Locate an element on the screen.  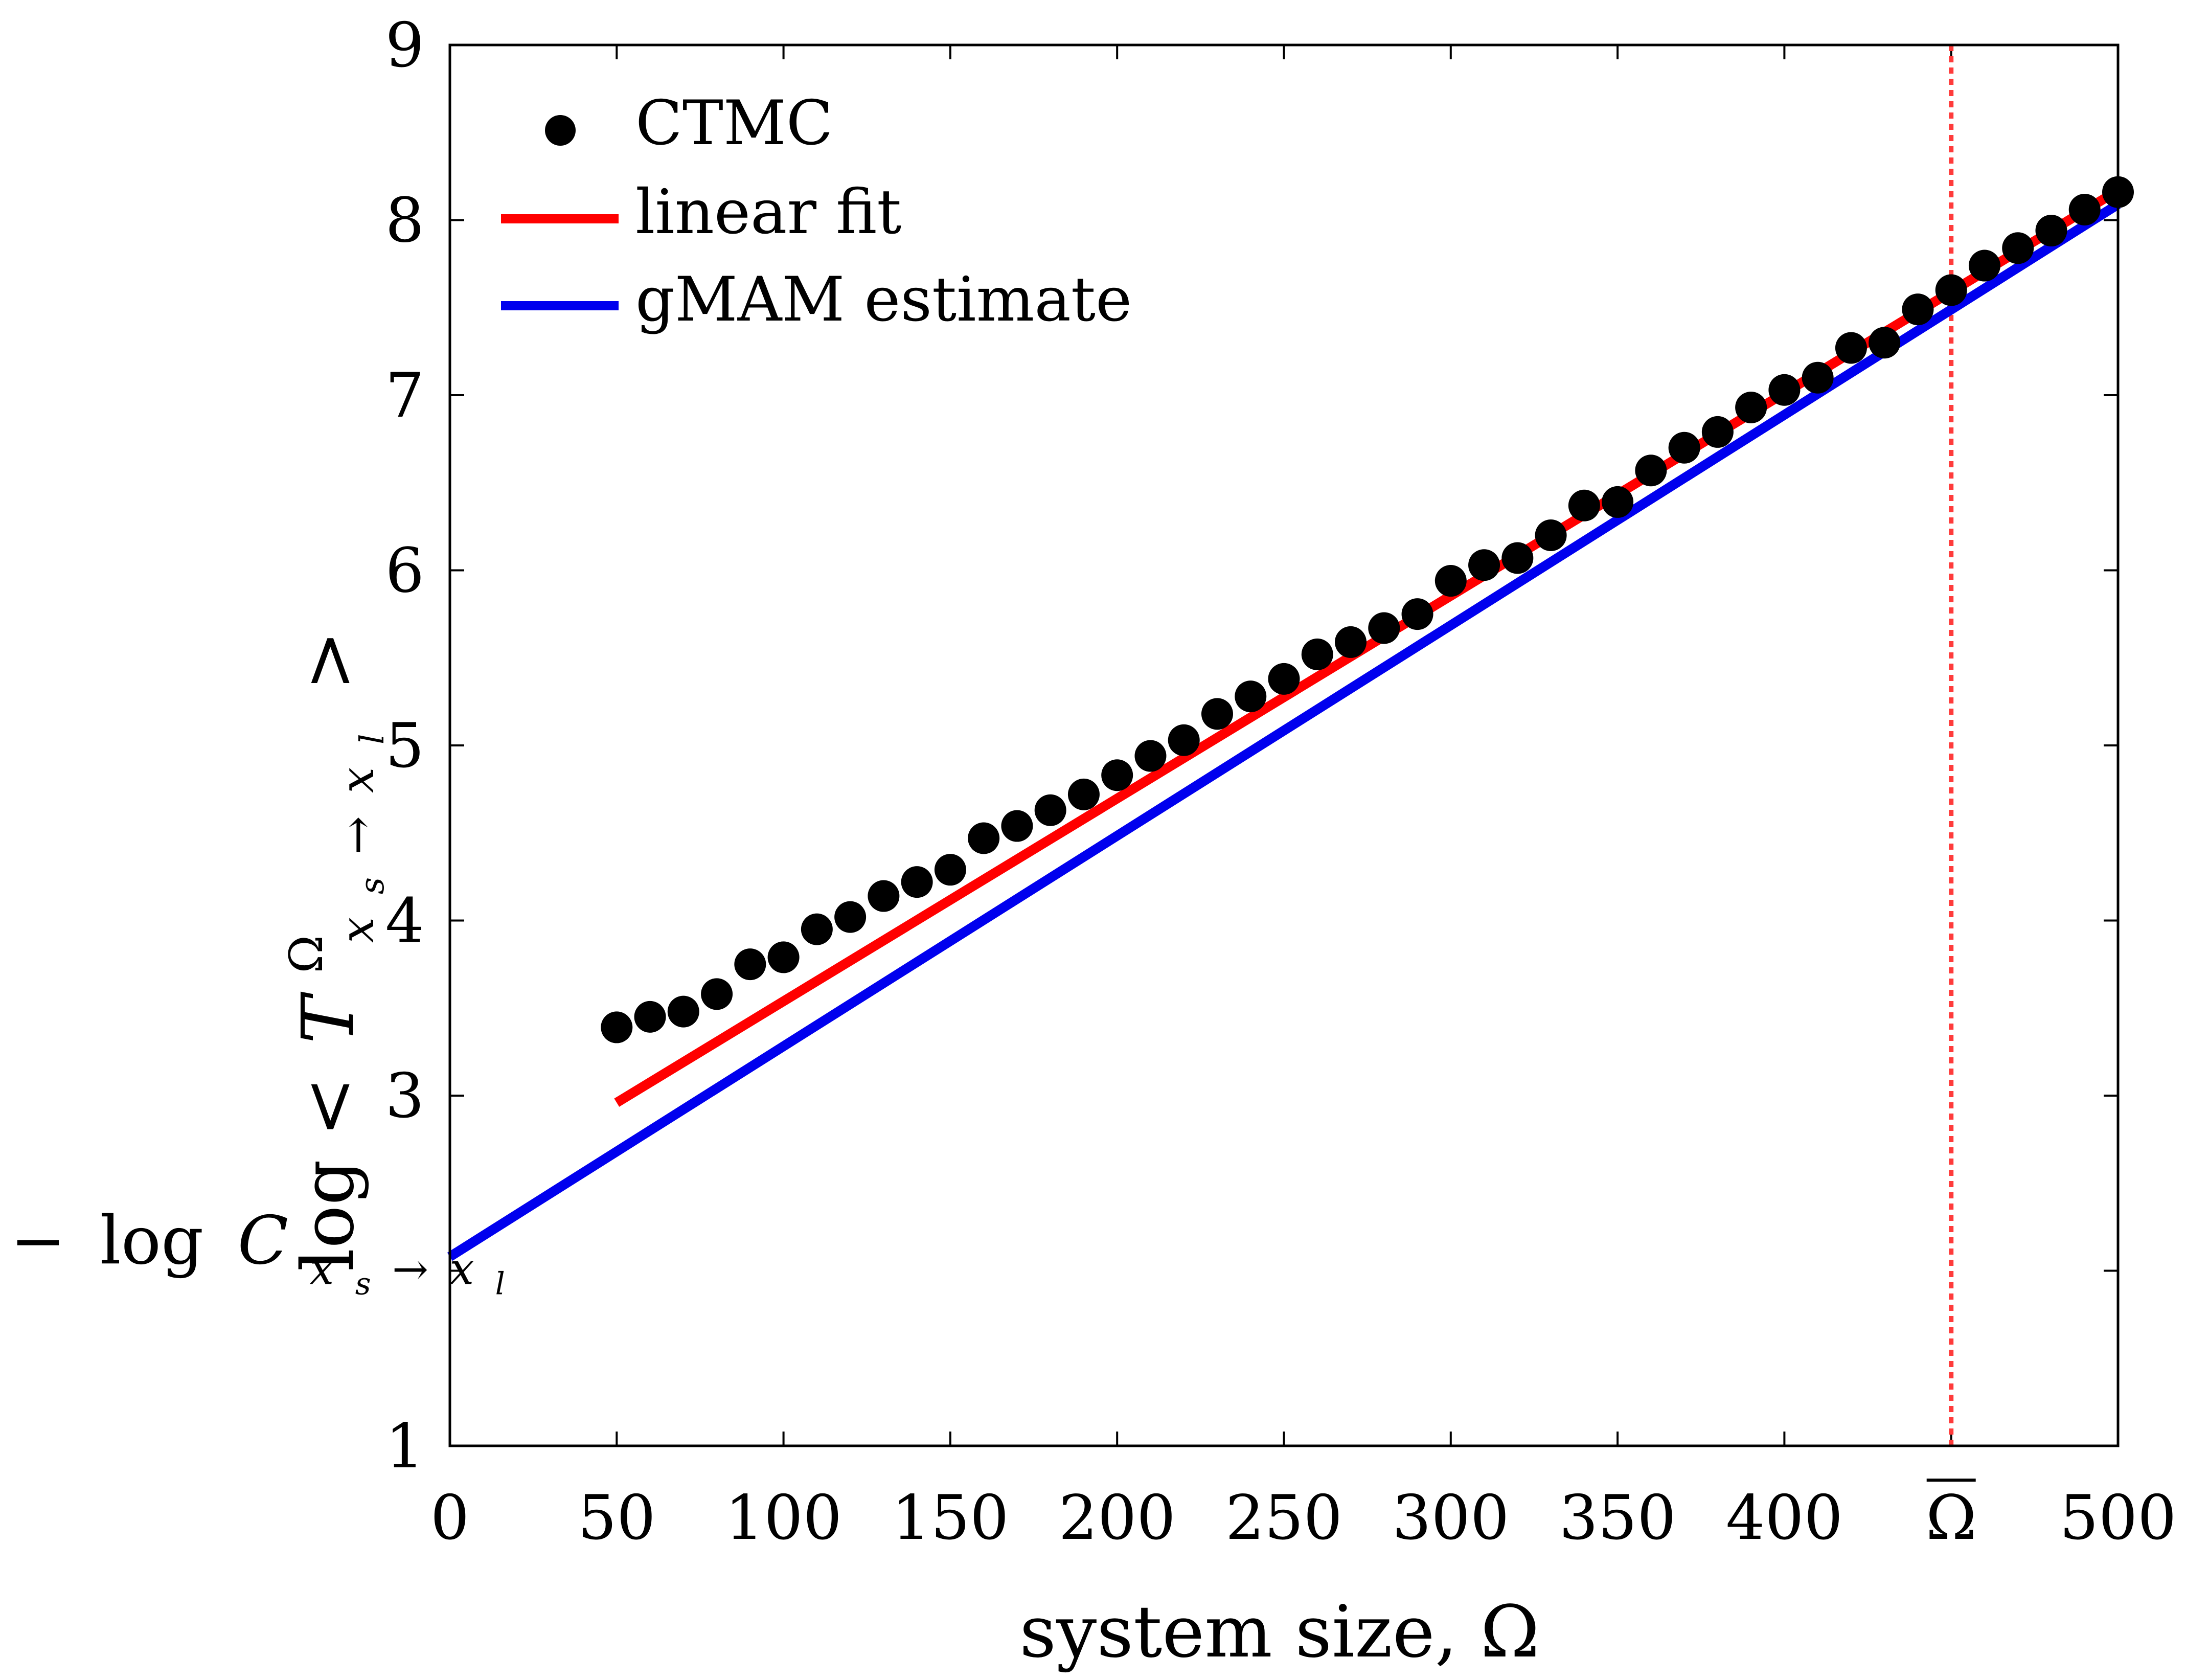
x-tick-label: 400 is located at coordinates (1784, 1518).